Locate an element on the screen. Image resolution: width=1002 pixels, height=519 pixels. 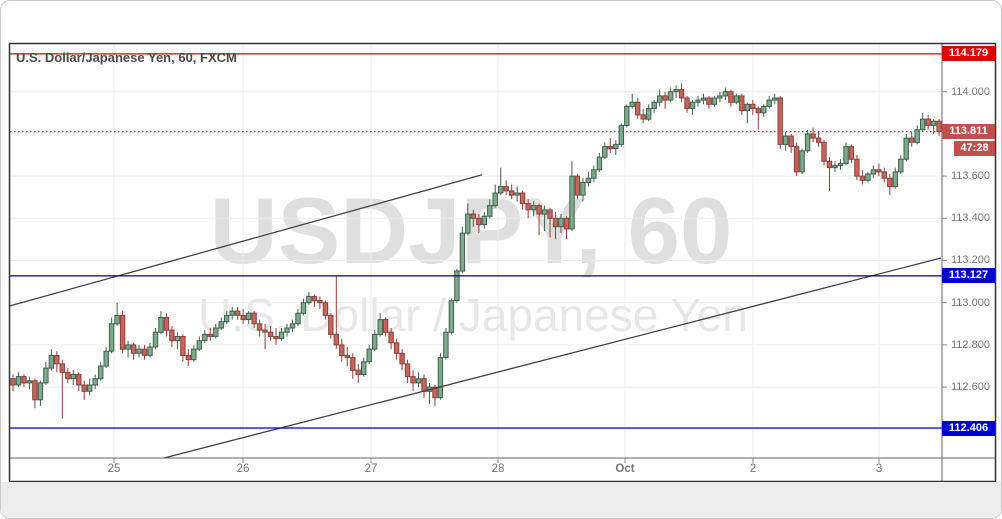
price-axis-label: 113.000 is located at coordinates (970, 303).